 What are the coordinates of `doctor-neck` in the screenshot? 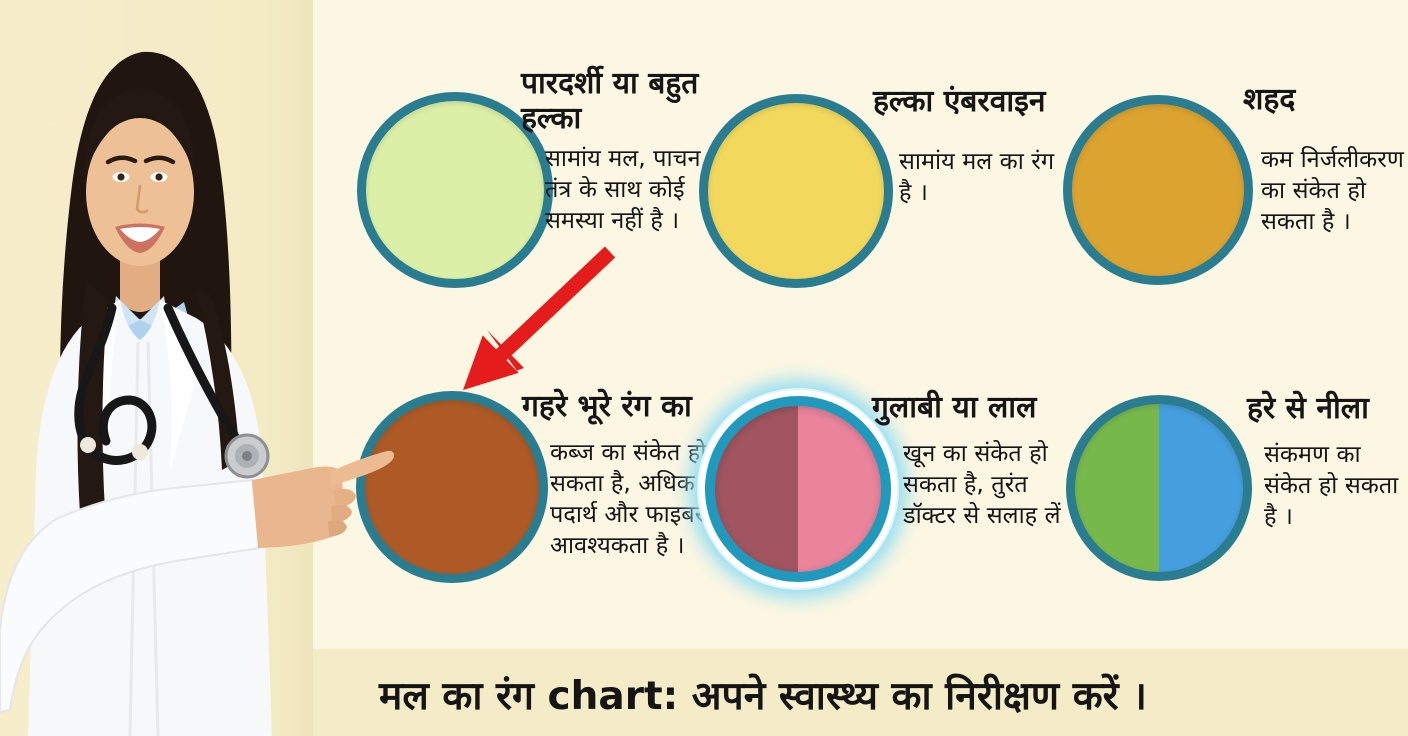 It's located at (140, 281).